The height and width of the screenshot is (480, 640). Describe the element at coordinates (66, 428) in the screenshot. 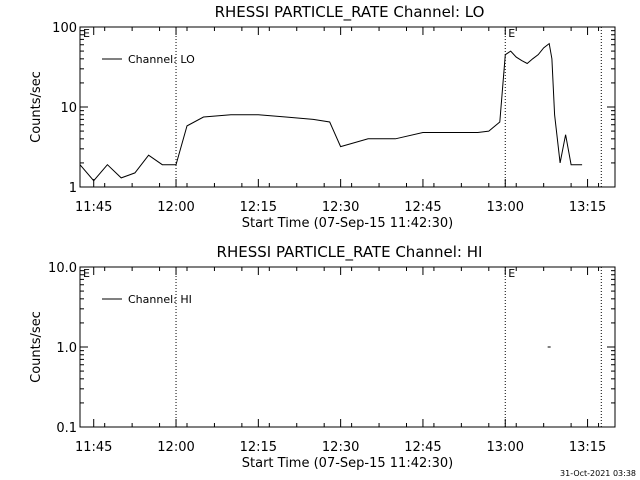

I see `y-tick-label: 0.1` at that location.